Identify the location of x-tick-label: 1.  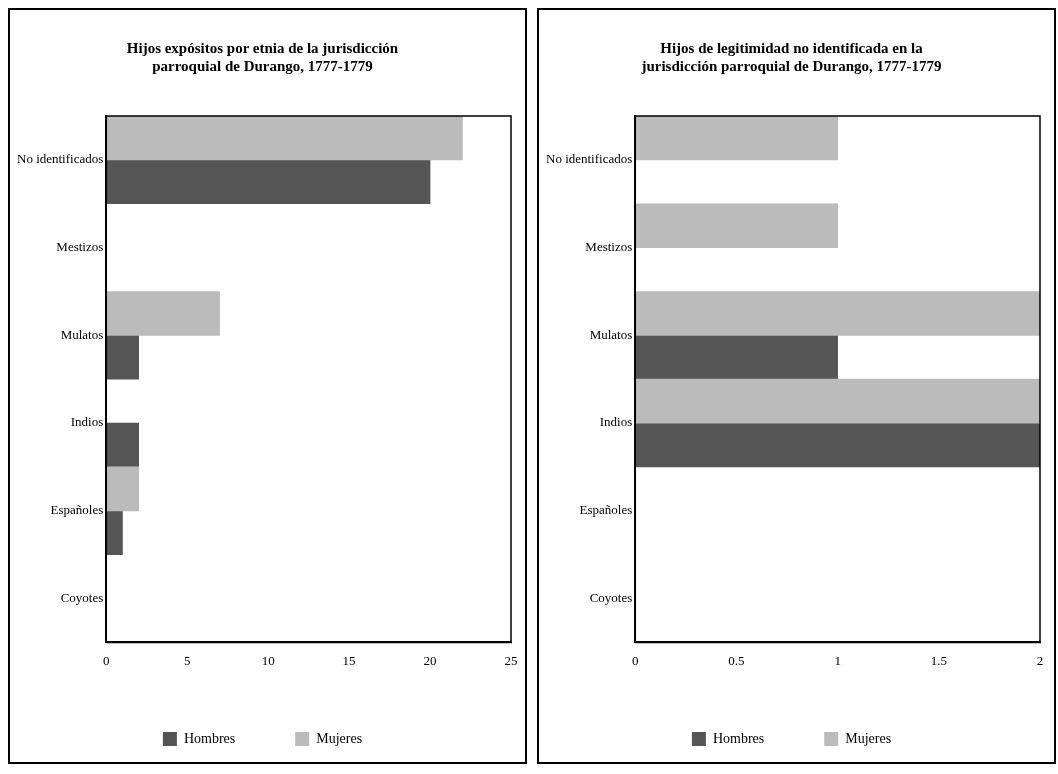
(837, 660).